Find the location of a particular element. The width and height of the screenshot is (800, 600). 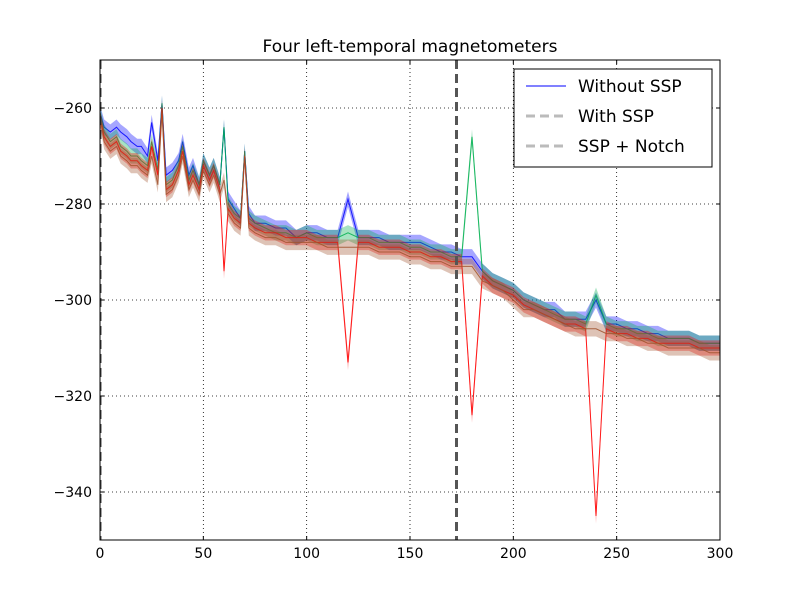

x-tick-label: 100 is located at coordinates (306, 554).